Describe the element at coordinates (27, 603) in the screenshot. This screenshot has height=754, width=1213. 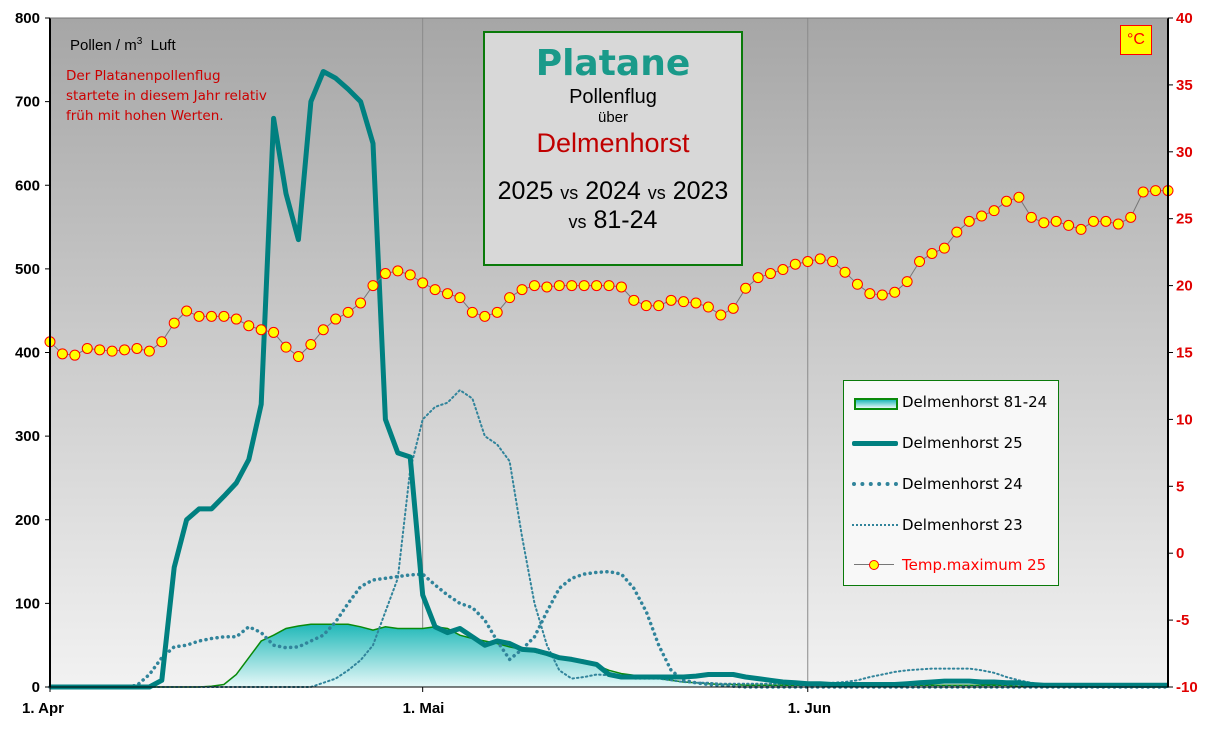
I see `left-tick-label: 100` at that location.